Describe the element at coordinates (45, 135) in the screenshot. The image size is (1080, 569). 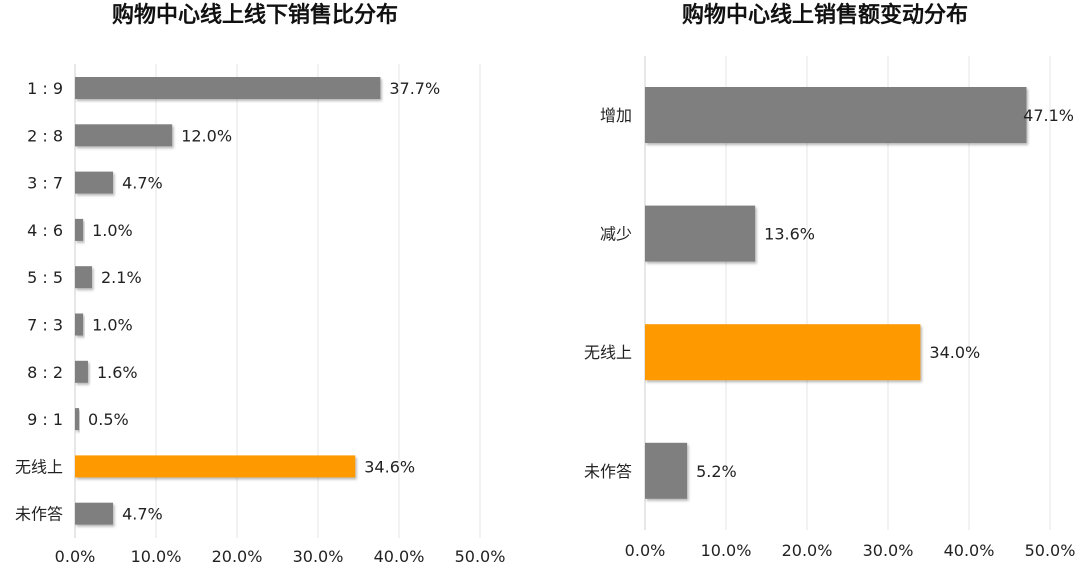
I see `category-label: 2 : 8` at that location.